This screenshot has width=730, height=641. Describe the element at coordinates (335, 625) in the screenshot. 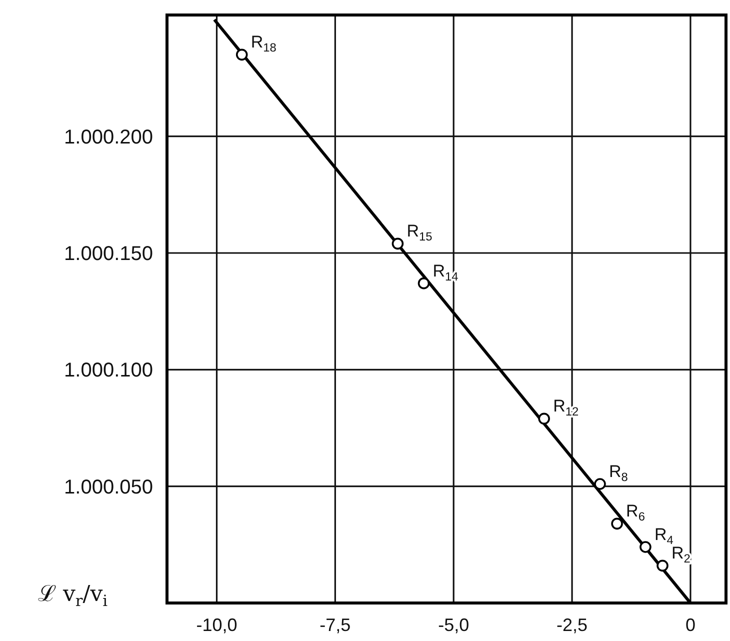

I see `x-tick-label: -7,5` at that location.